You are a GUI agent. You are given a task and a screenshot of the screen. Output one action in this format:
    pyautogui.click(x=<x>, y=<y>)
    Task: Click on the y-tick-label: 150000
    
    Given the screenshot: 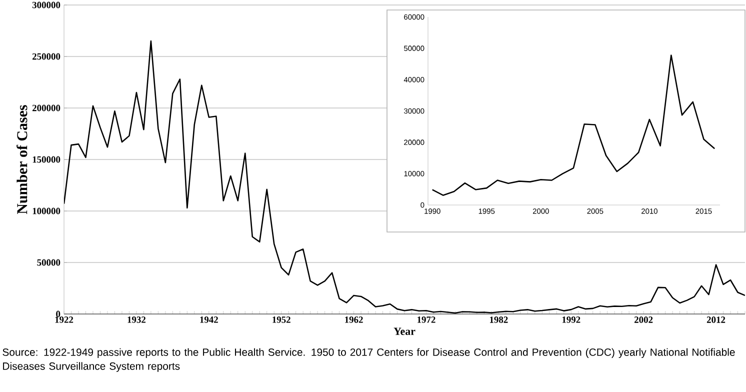 What is the action you would take?
    pyautogui.click(x=46, y=159)
    